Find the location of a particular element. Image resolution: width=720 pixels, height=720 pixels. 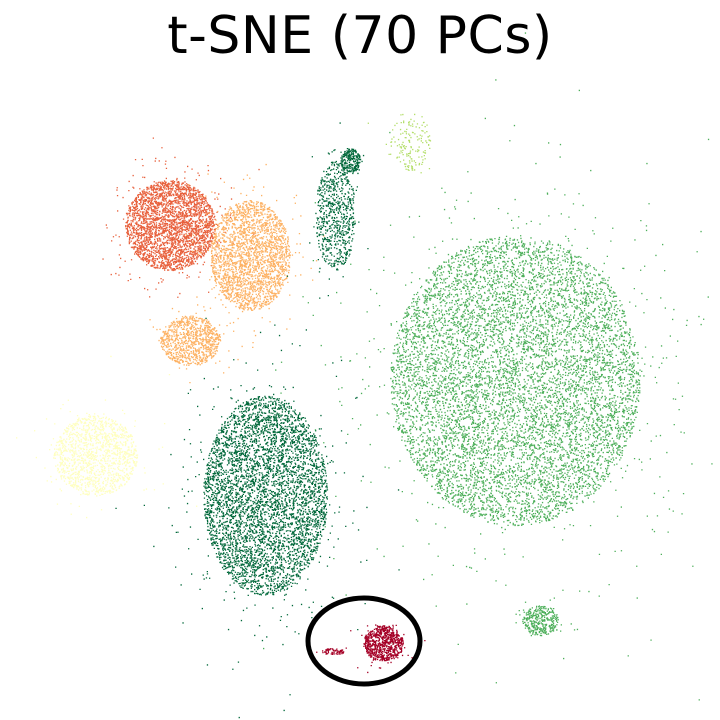

cluster-7-marks is located at coordinates (399, 143).